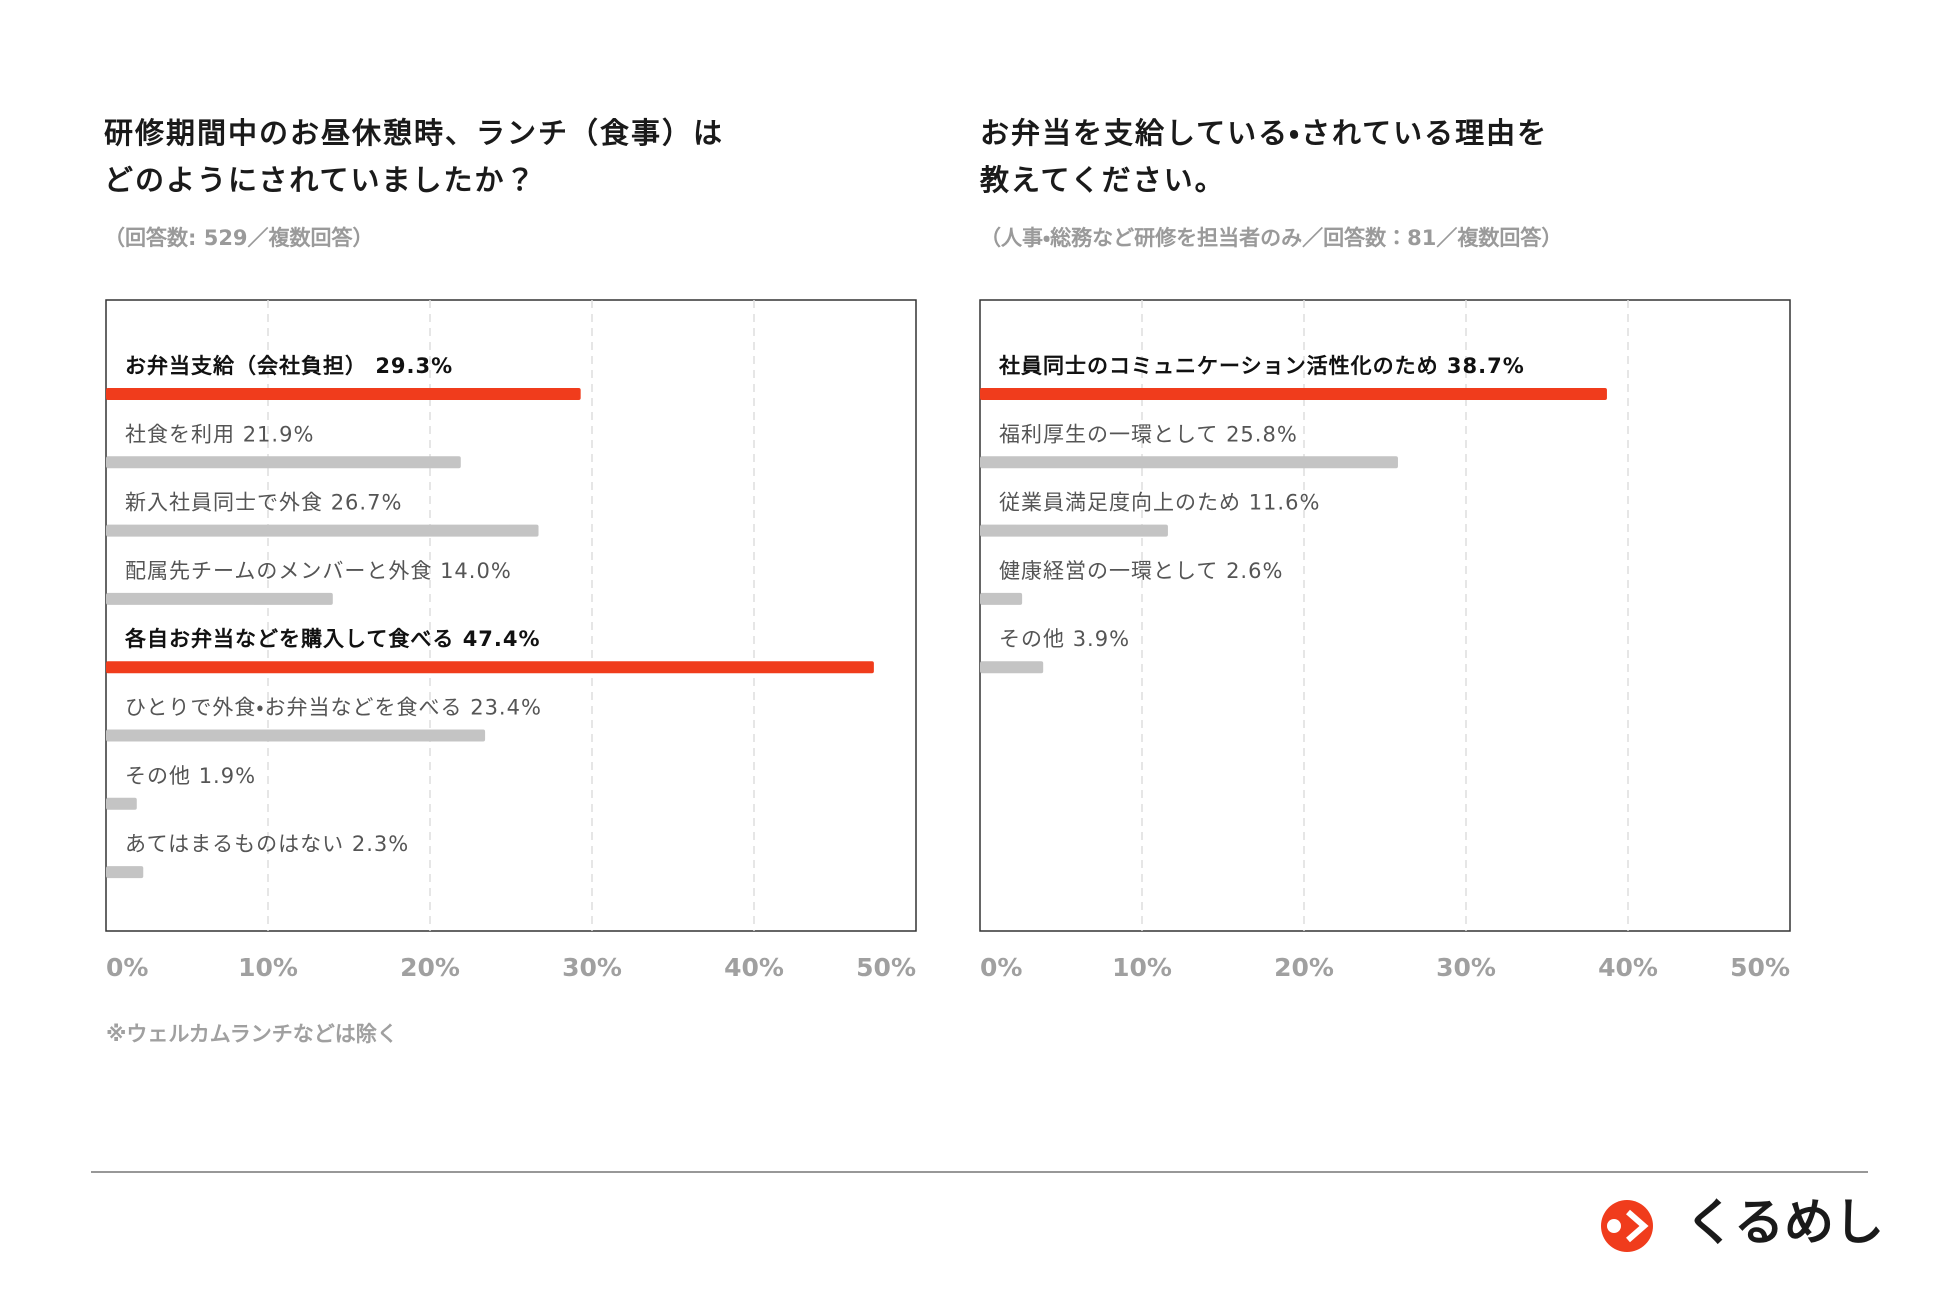 Image resolution: width=1950 pixels, height=1300 pixels. What do you see at coordinates (1108, 571) in the screenshot?
I see `category-label: 健康経営の一環として` at bounding box center [1108, 571].